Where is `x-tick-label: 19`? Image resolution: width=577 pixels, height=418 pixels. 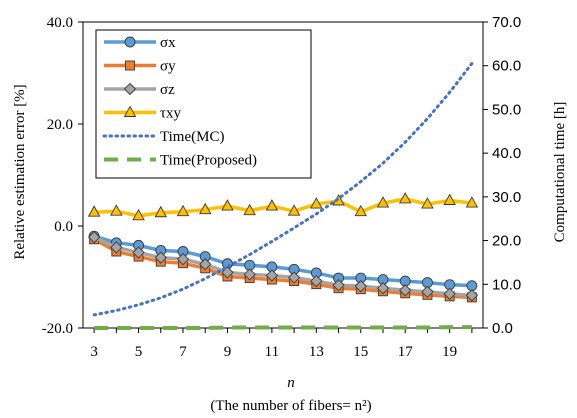 x-tick-label: 19 is located at coordinates (449, 352).